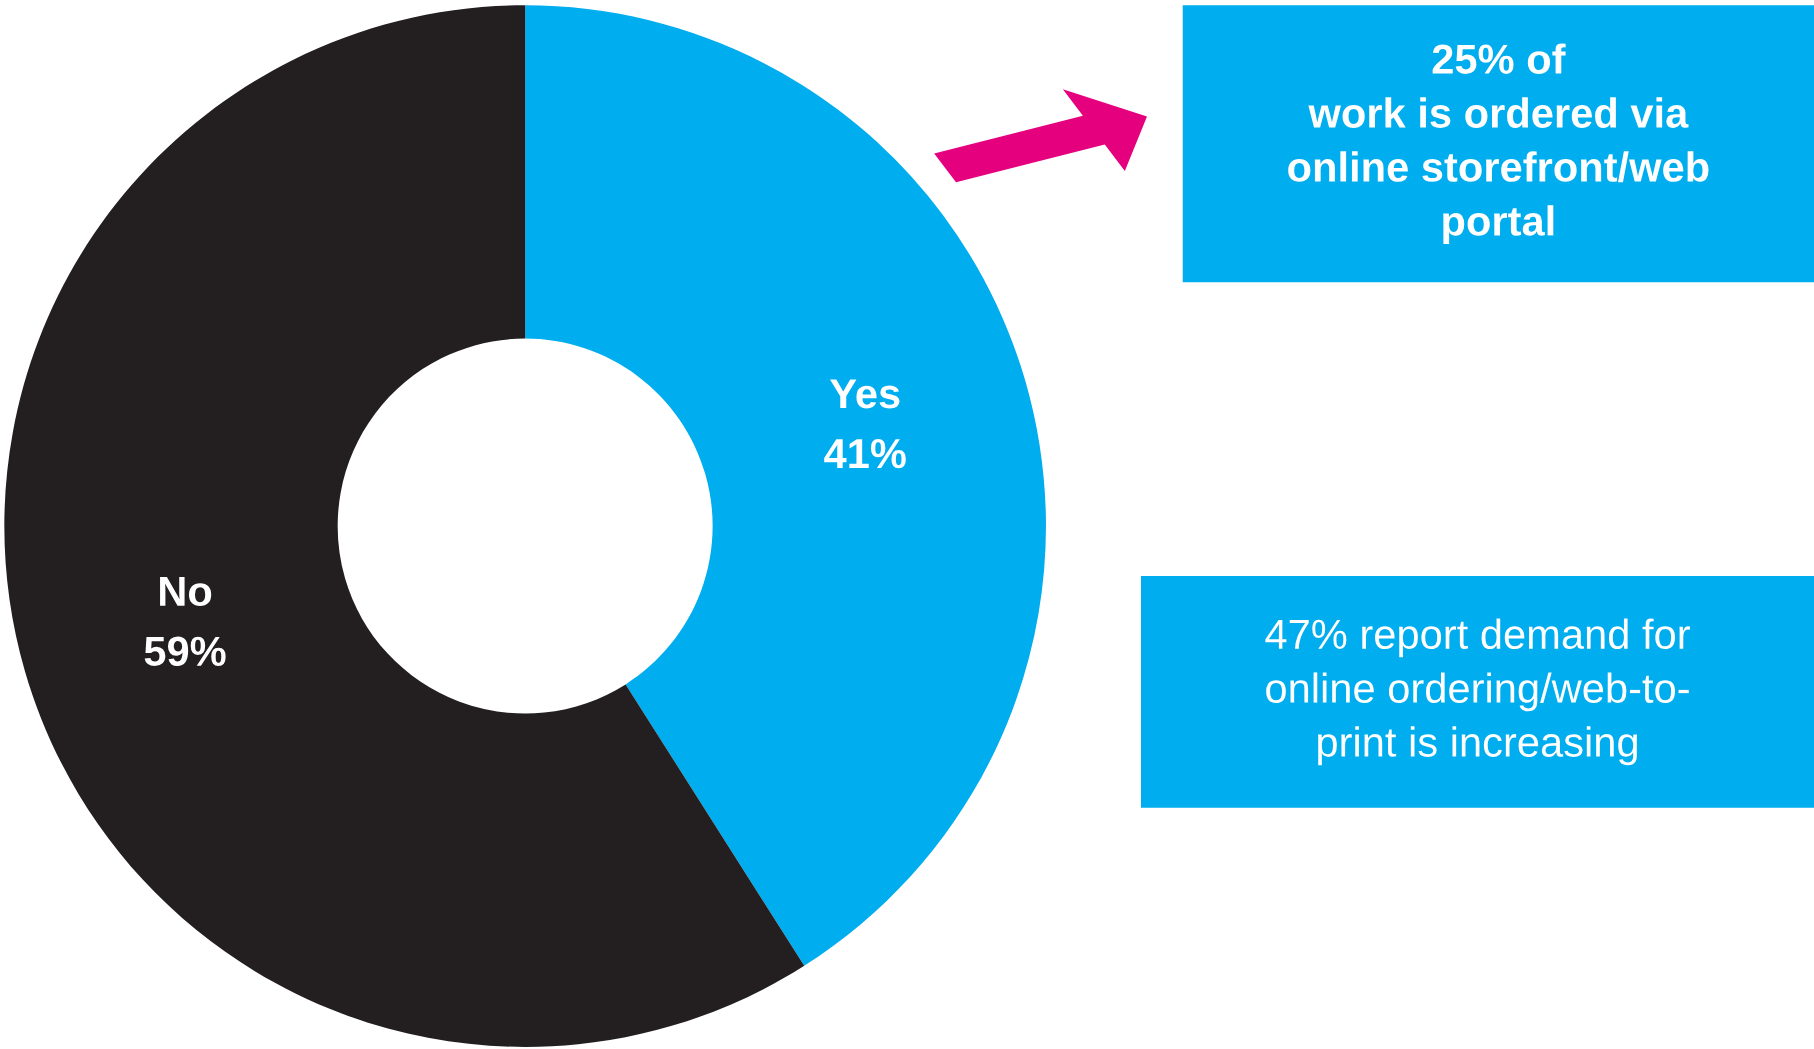 Image resolution: width=1814 pixels, height=1049 pixels. I want to click on data-label: 41%, so click(865, 454).